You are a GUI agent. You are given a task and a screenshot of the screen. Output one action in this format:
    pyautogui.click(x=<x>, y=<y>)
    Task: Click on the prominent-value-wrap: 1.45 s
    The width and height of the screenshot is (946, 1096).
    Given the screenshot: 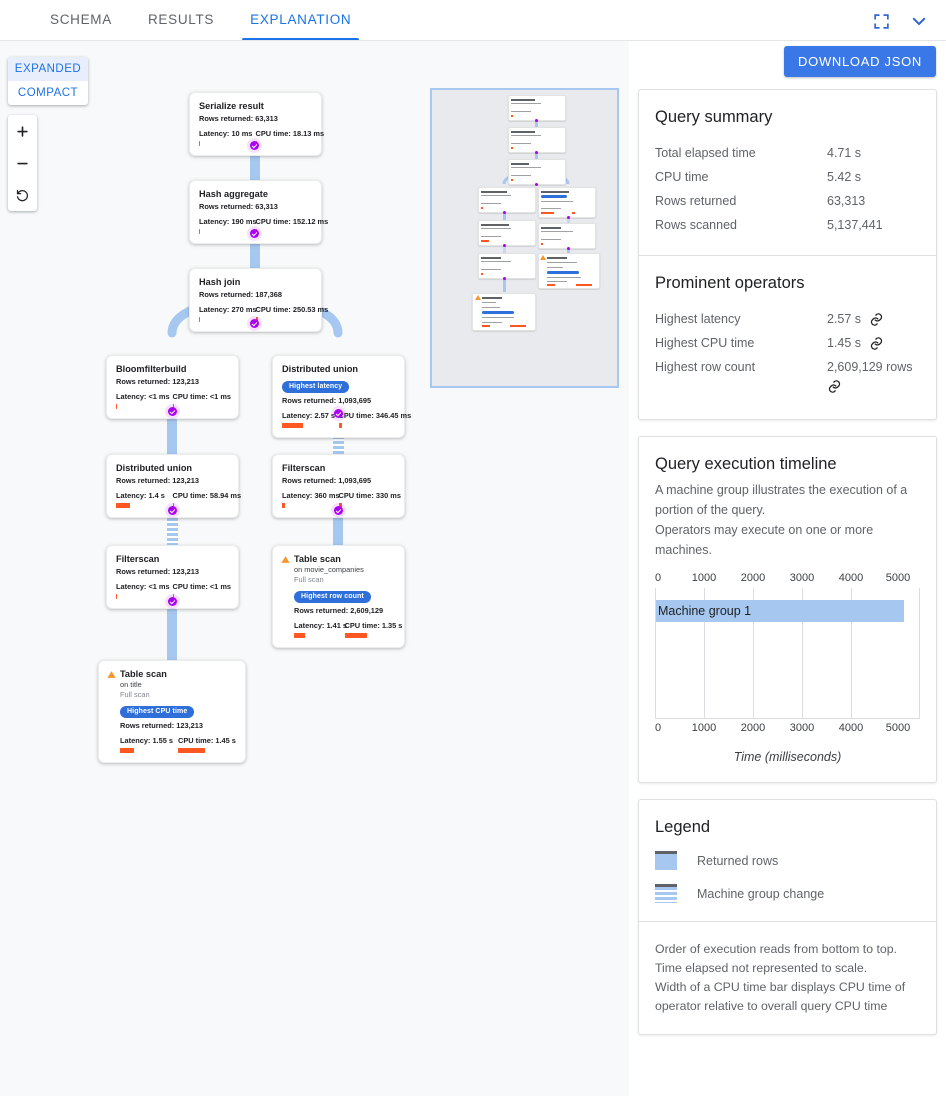 What is the action you would take?
    pyautogui.click(x=855, y=343)
    